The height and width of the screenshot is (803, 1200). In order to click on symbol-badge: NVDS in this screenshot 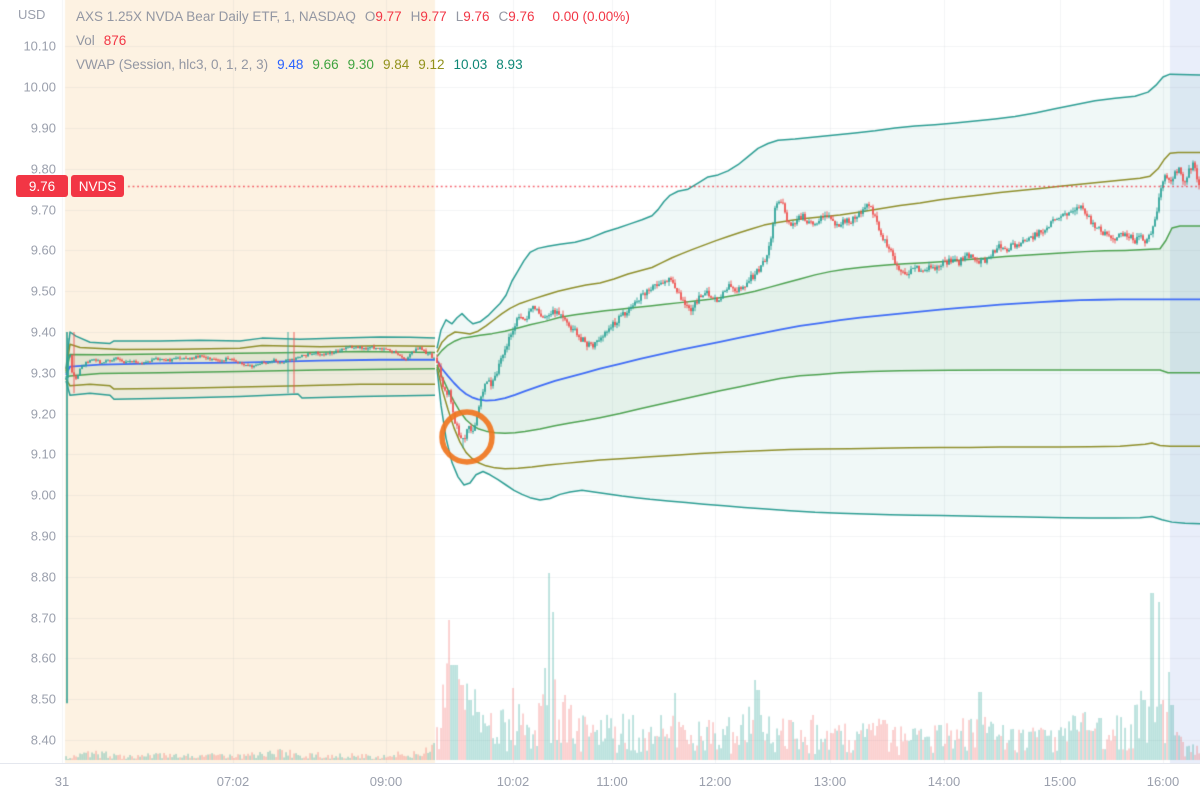, I will do `click(97, 186)`.